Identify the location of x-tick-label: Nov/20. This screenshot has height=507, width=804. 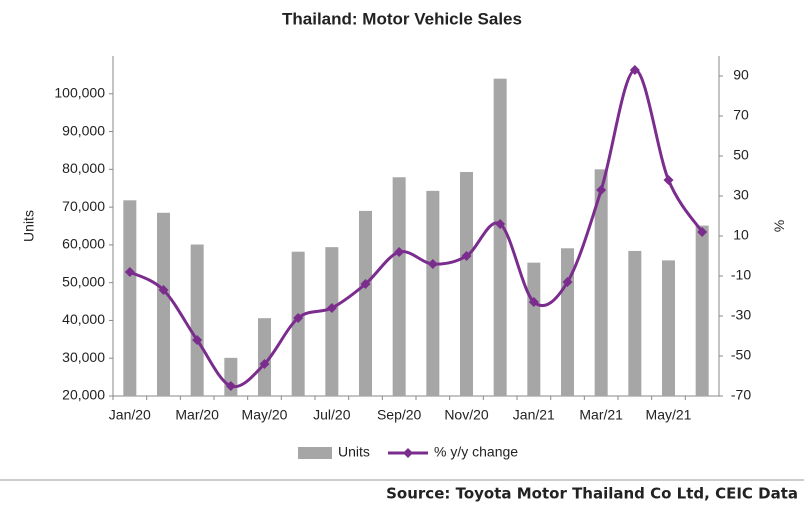
(466, 415).